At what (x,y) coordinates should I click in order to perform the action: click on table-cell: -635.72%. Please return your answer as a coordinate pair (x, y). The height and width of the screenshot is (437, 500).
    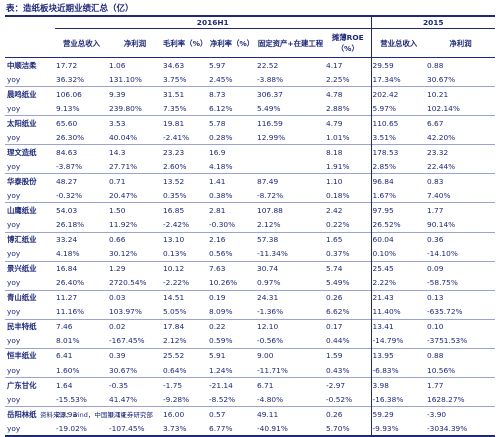
    Looking at the image, I should click on (445, 312).